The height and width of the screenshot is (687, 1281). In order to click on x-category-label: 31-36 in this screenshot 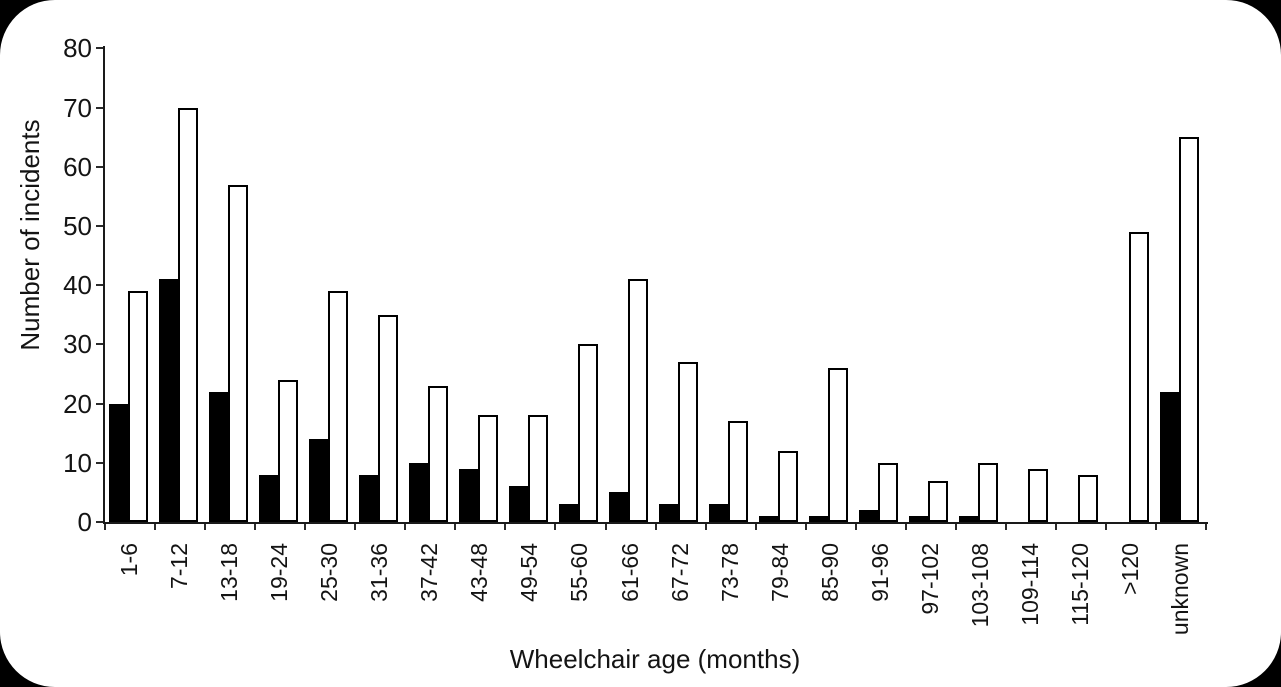, I will do `click(379, 572)`.